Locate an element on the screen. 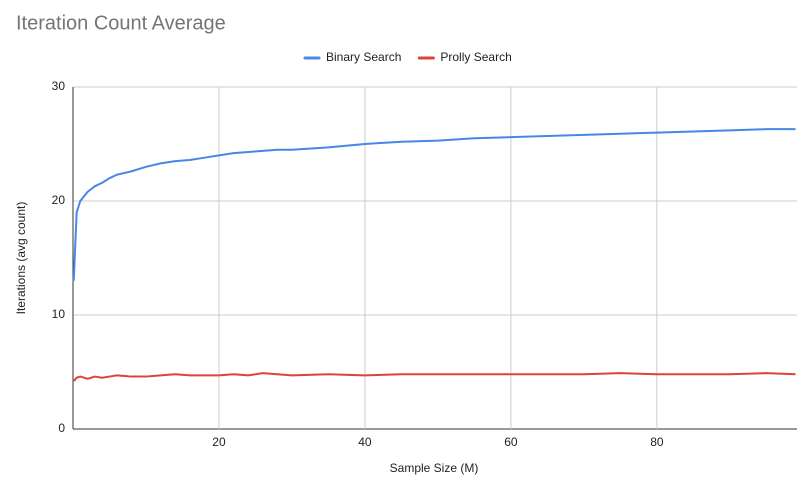 The width and height of the screenshot is (812, 497). x-tick-label: 60 is located at coordinates (511, 442).